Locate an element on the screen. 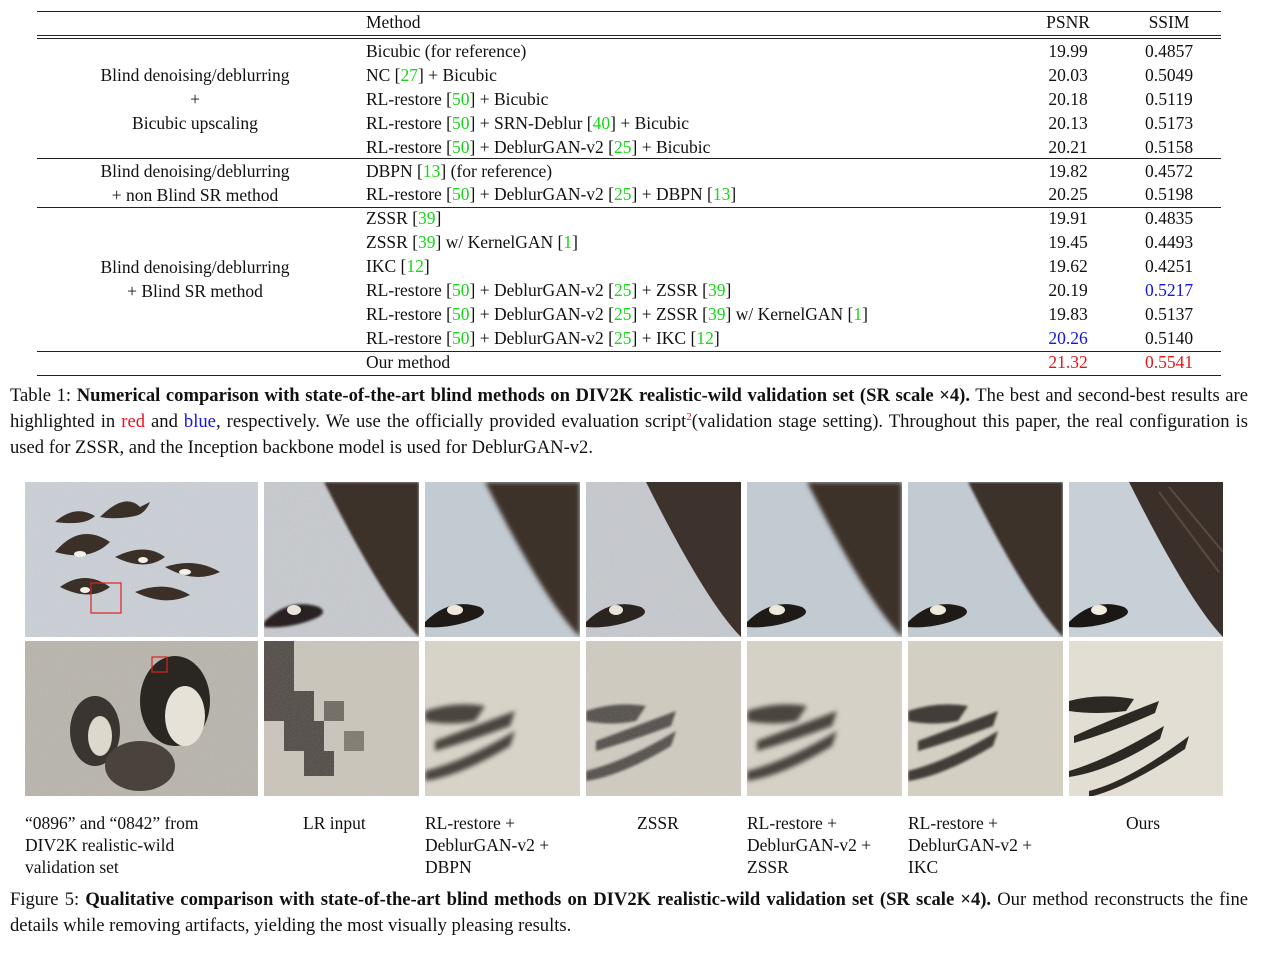  text-segment: ] + SRN-Deblur [ is located at coordinates (531, 122).